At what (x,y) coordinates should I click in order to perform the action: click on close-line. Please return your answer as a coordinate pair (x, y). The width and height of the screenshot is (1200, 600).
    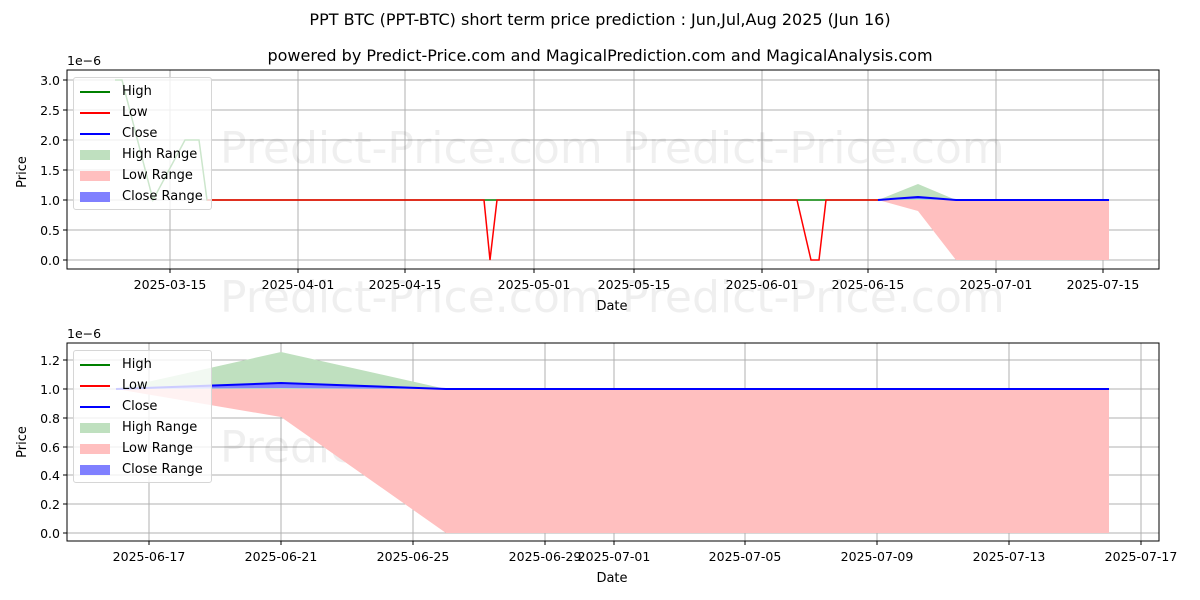
    Looking at the image, I should click on (993, 198).